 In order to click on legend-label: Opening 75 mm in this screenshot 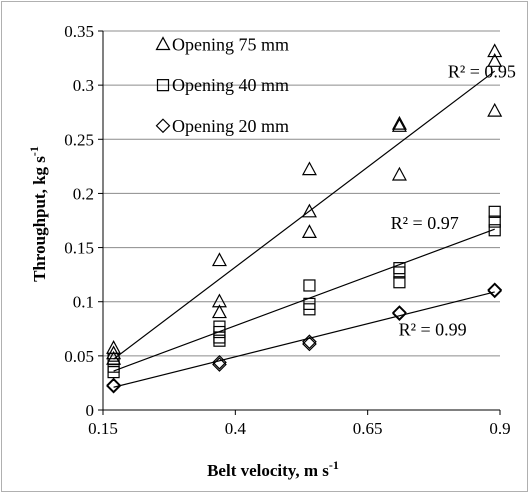, I will do `click(230, 45)`.